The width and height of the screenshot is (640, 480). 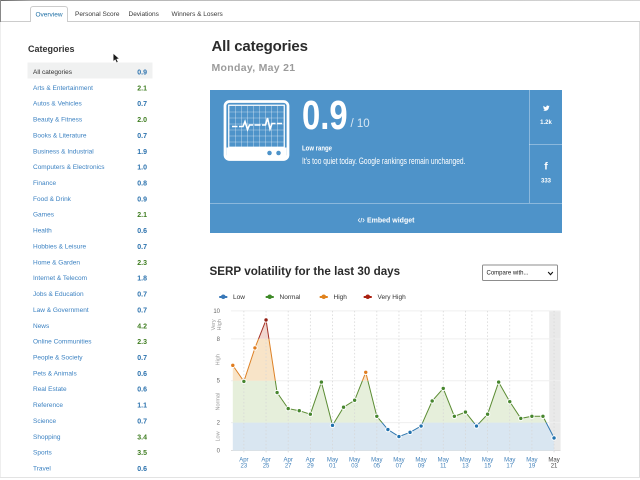 I want to click on svg-text: 13, so click(x=465, y=466).